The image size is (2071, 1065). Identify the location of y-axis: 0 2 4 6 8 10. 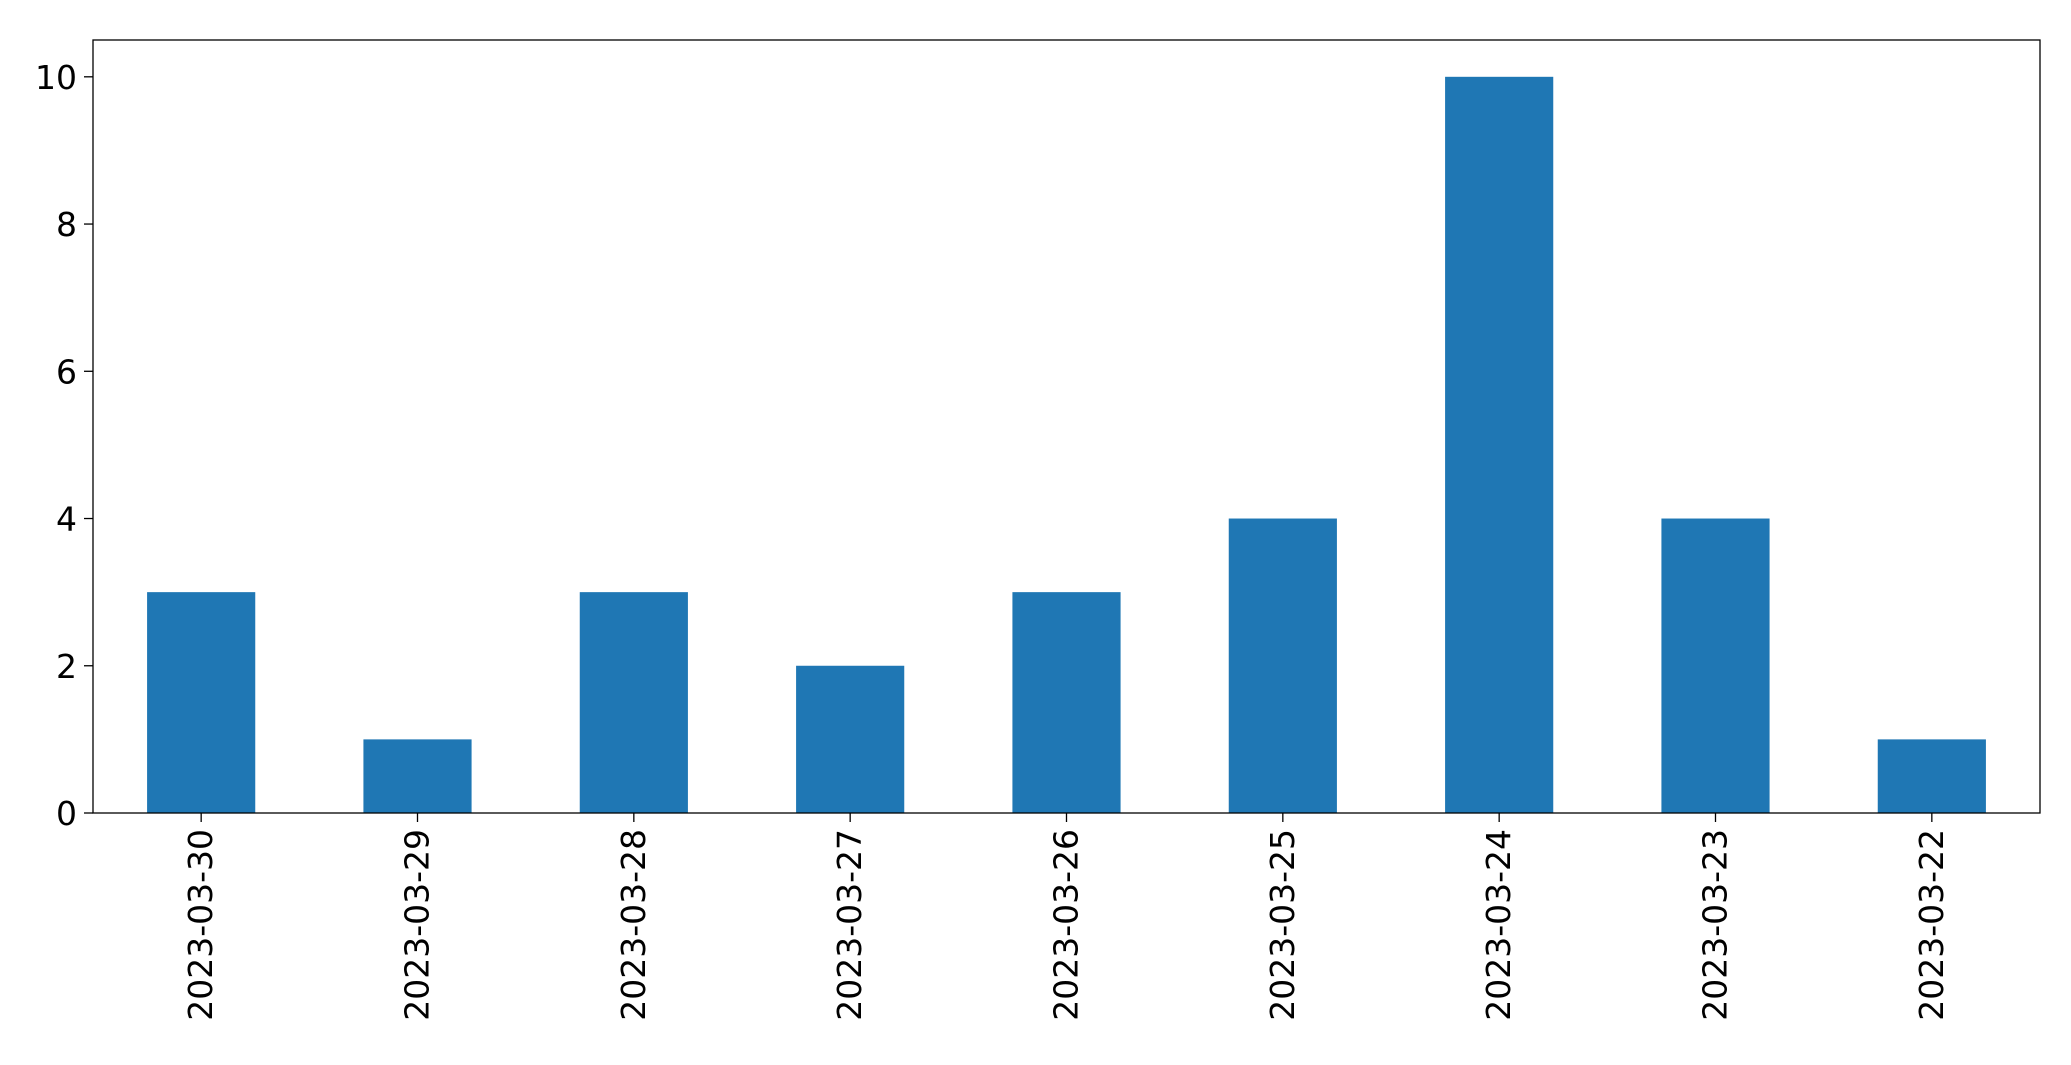
(64, 445).